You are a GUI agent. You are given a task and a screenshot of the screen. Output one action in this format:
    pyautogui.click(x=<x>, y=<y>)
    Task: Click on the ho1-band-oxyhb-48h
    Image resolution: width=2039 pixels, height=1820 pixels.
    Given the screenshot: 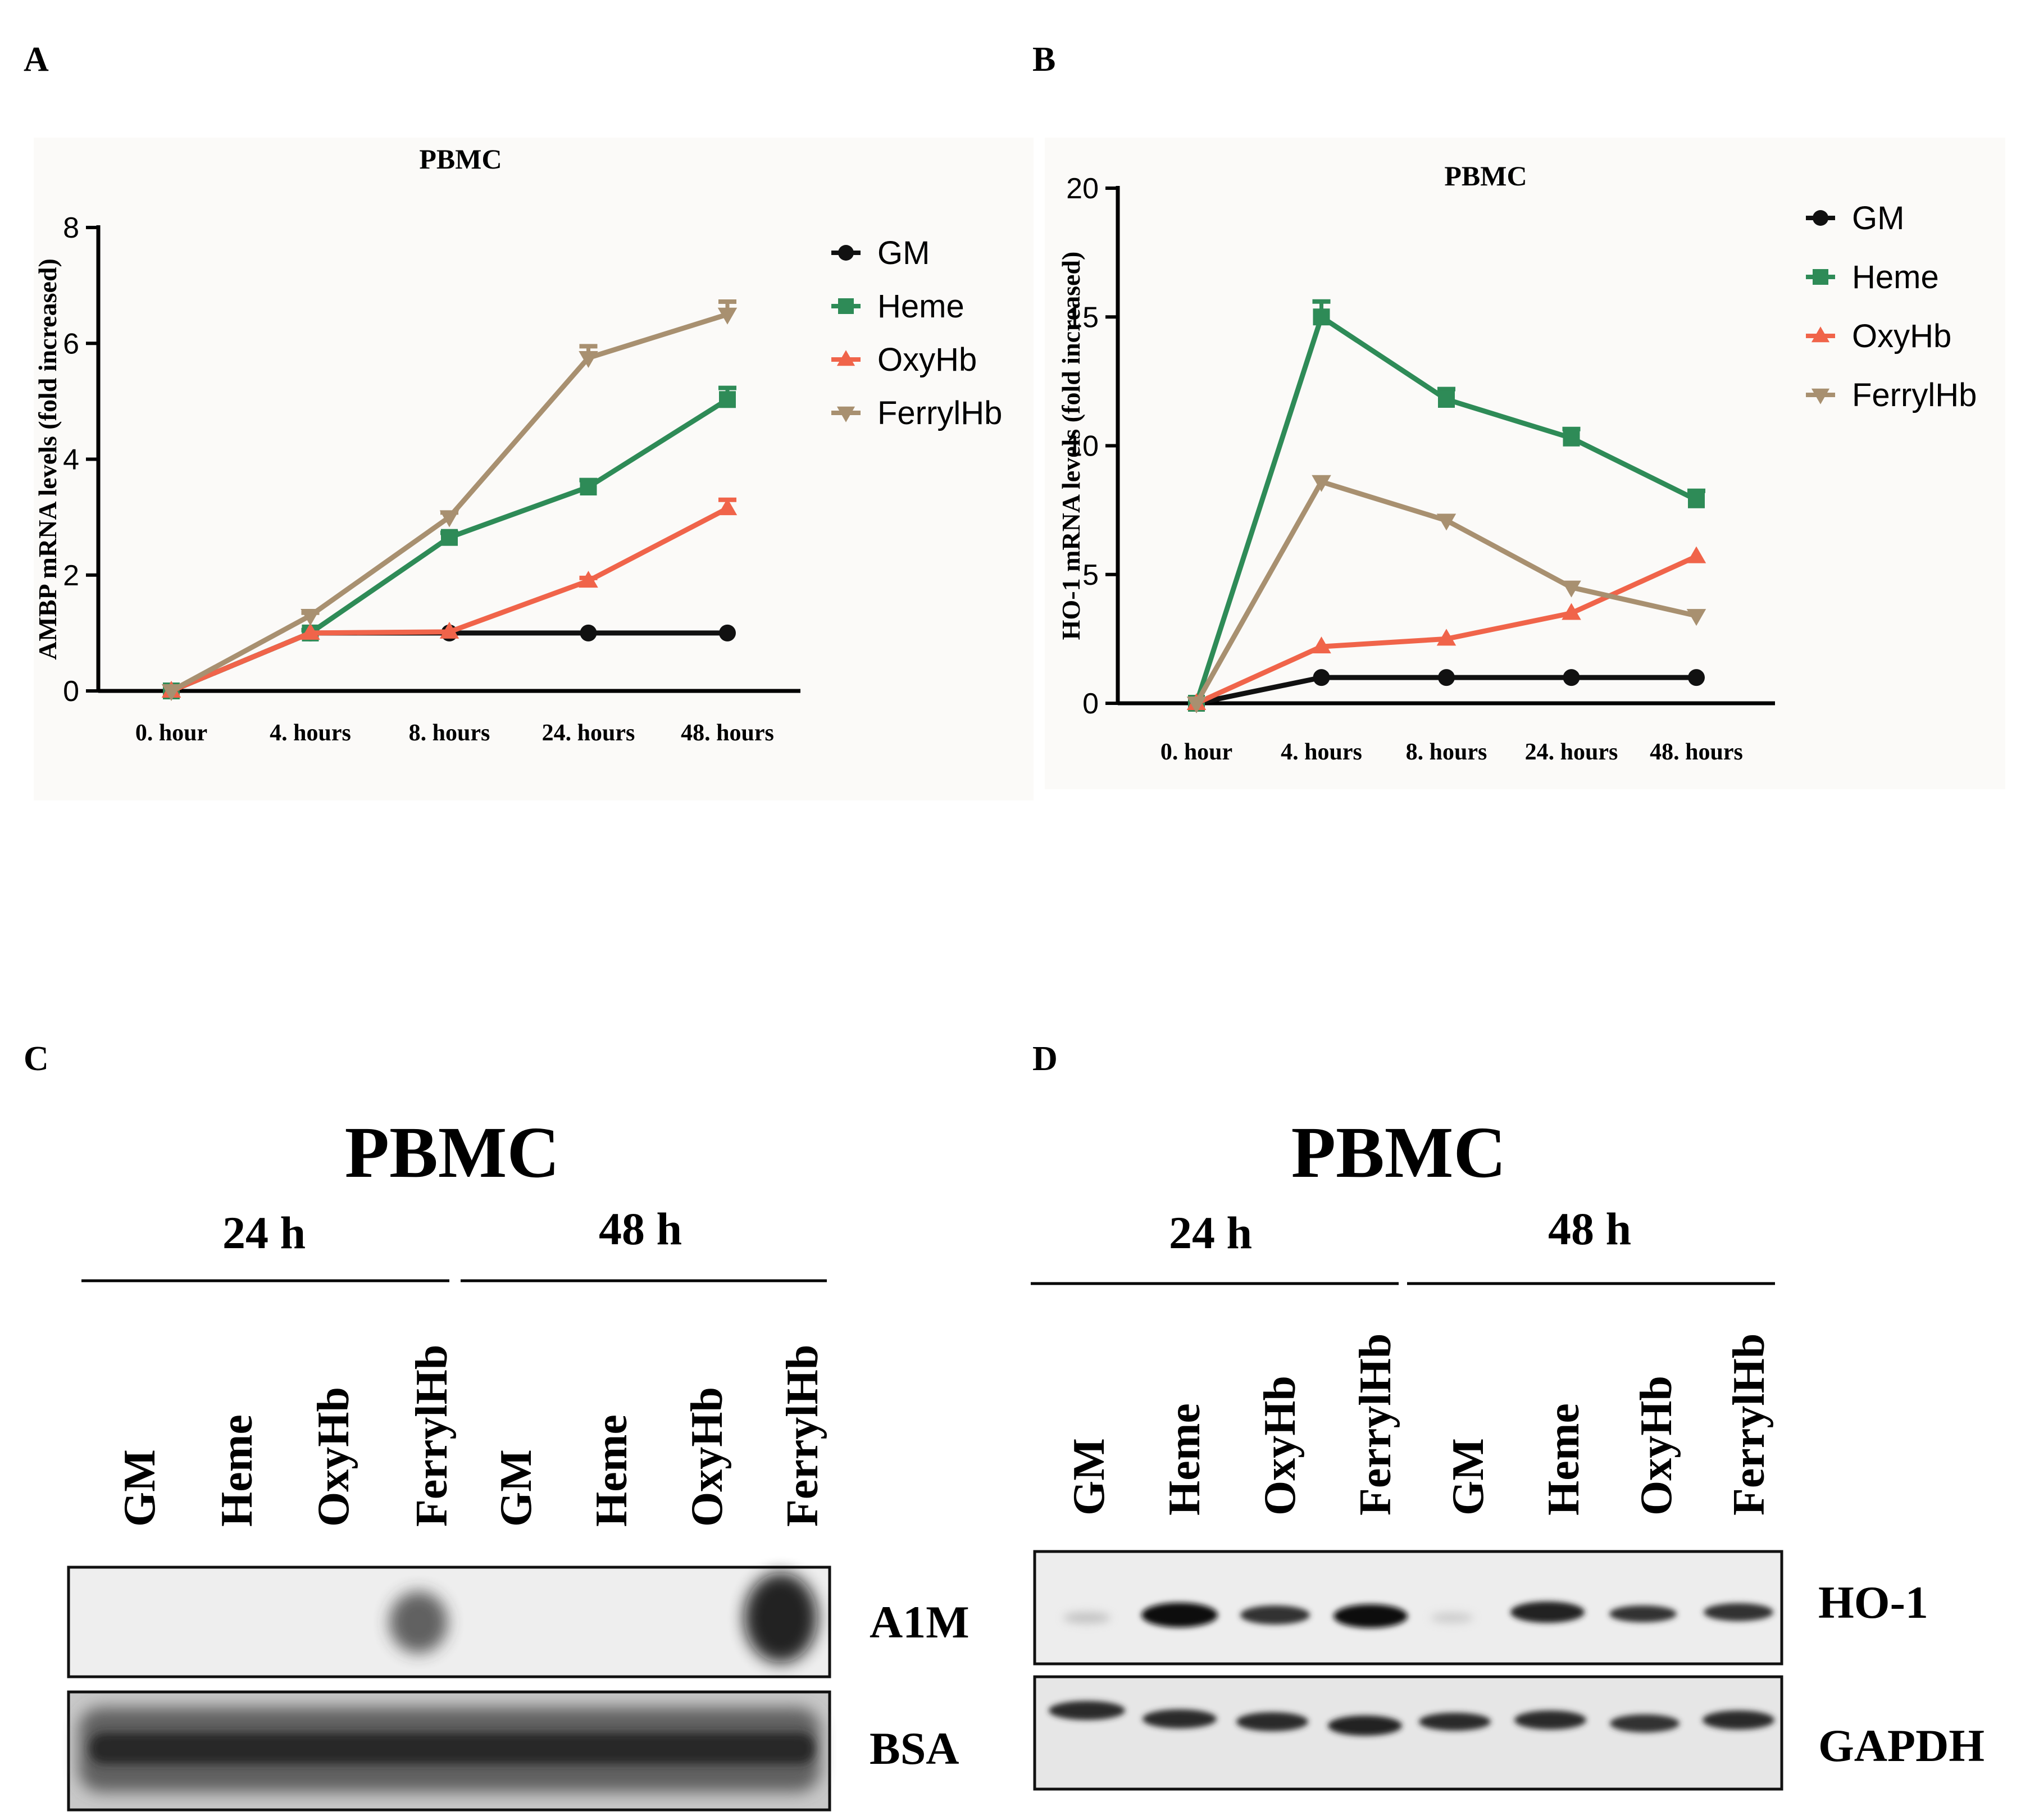 What is the action you would take?
    pyautogui.click(x=1643, y=1613)
    